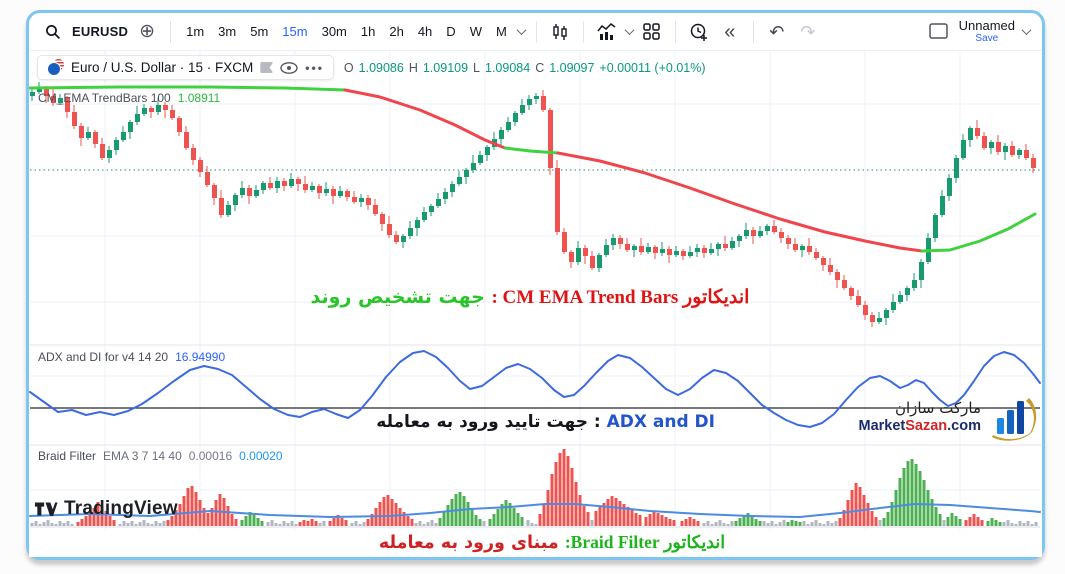 This screenshot has width=1065, height=574. Describe the element at coordinates (289, 67) in the screenshot. I see `eye-icon` at that location.